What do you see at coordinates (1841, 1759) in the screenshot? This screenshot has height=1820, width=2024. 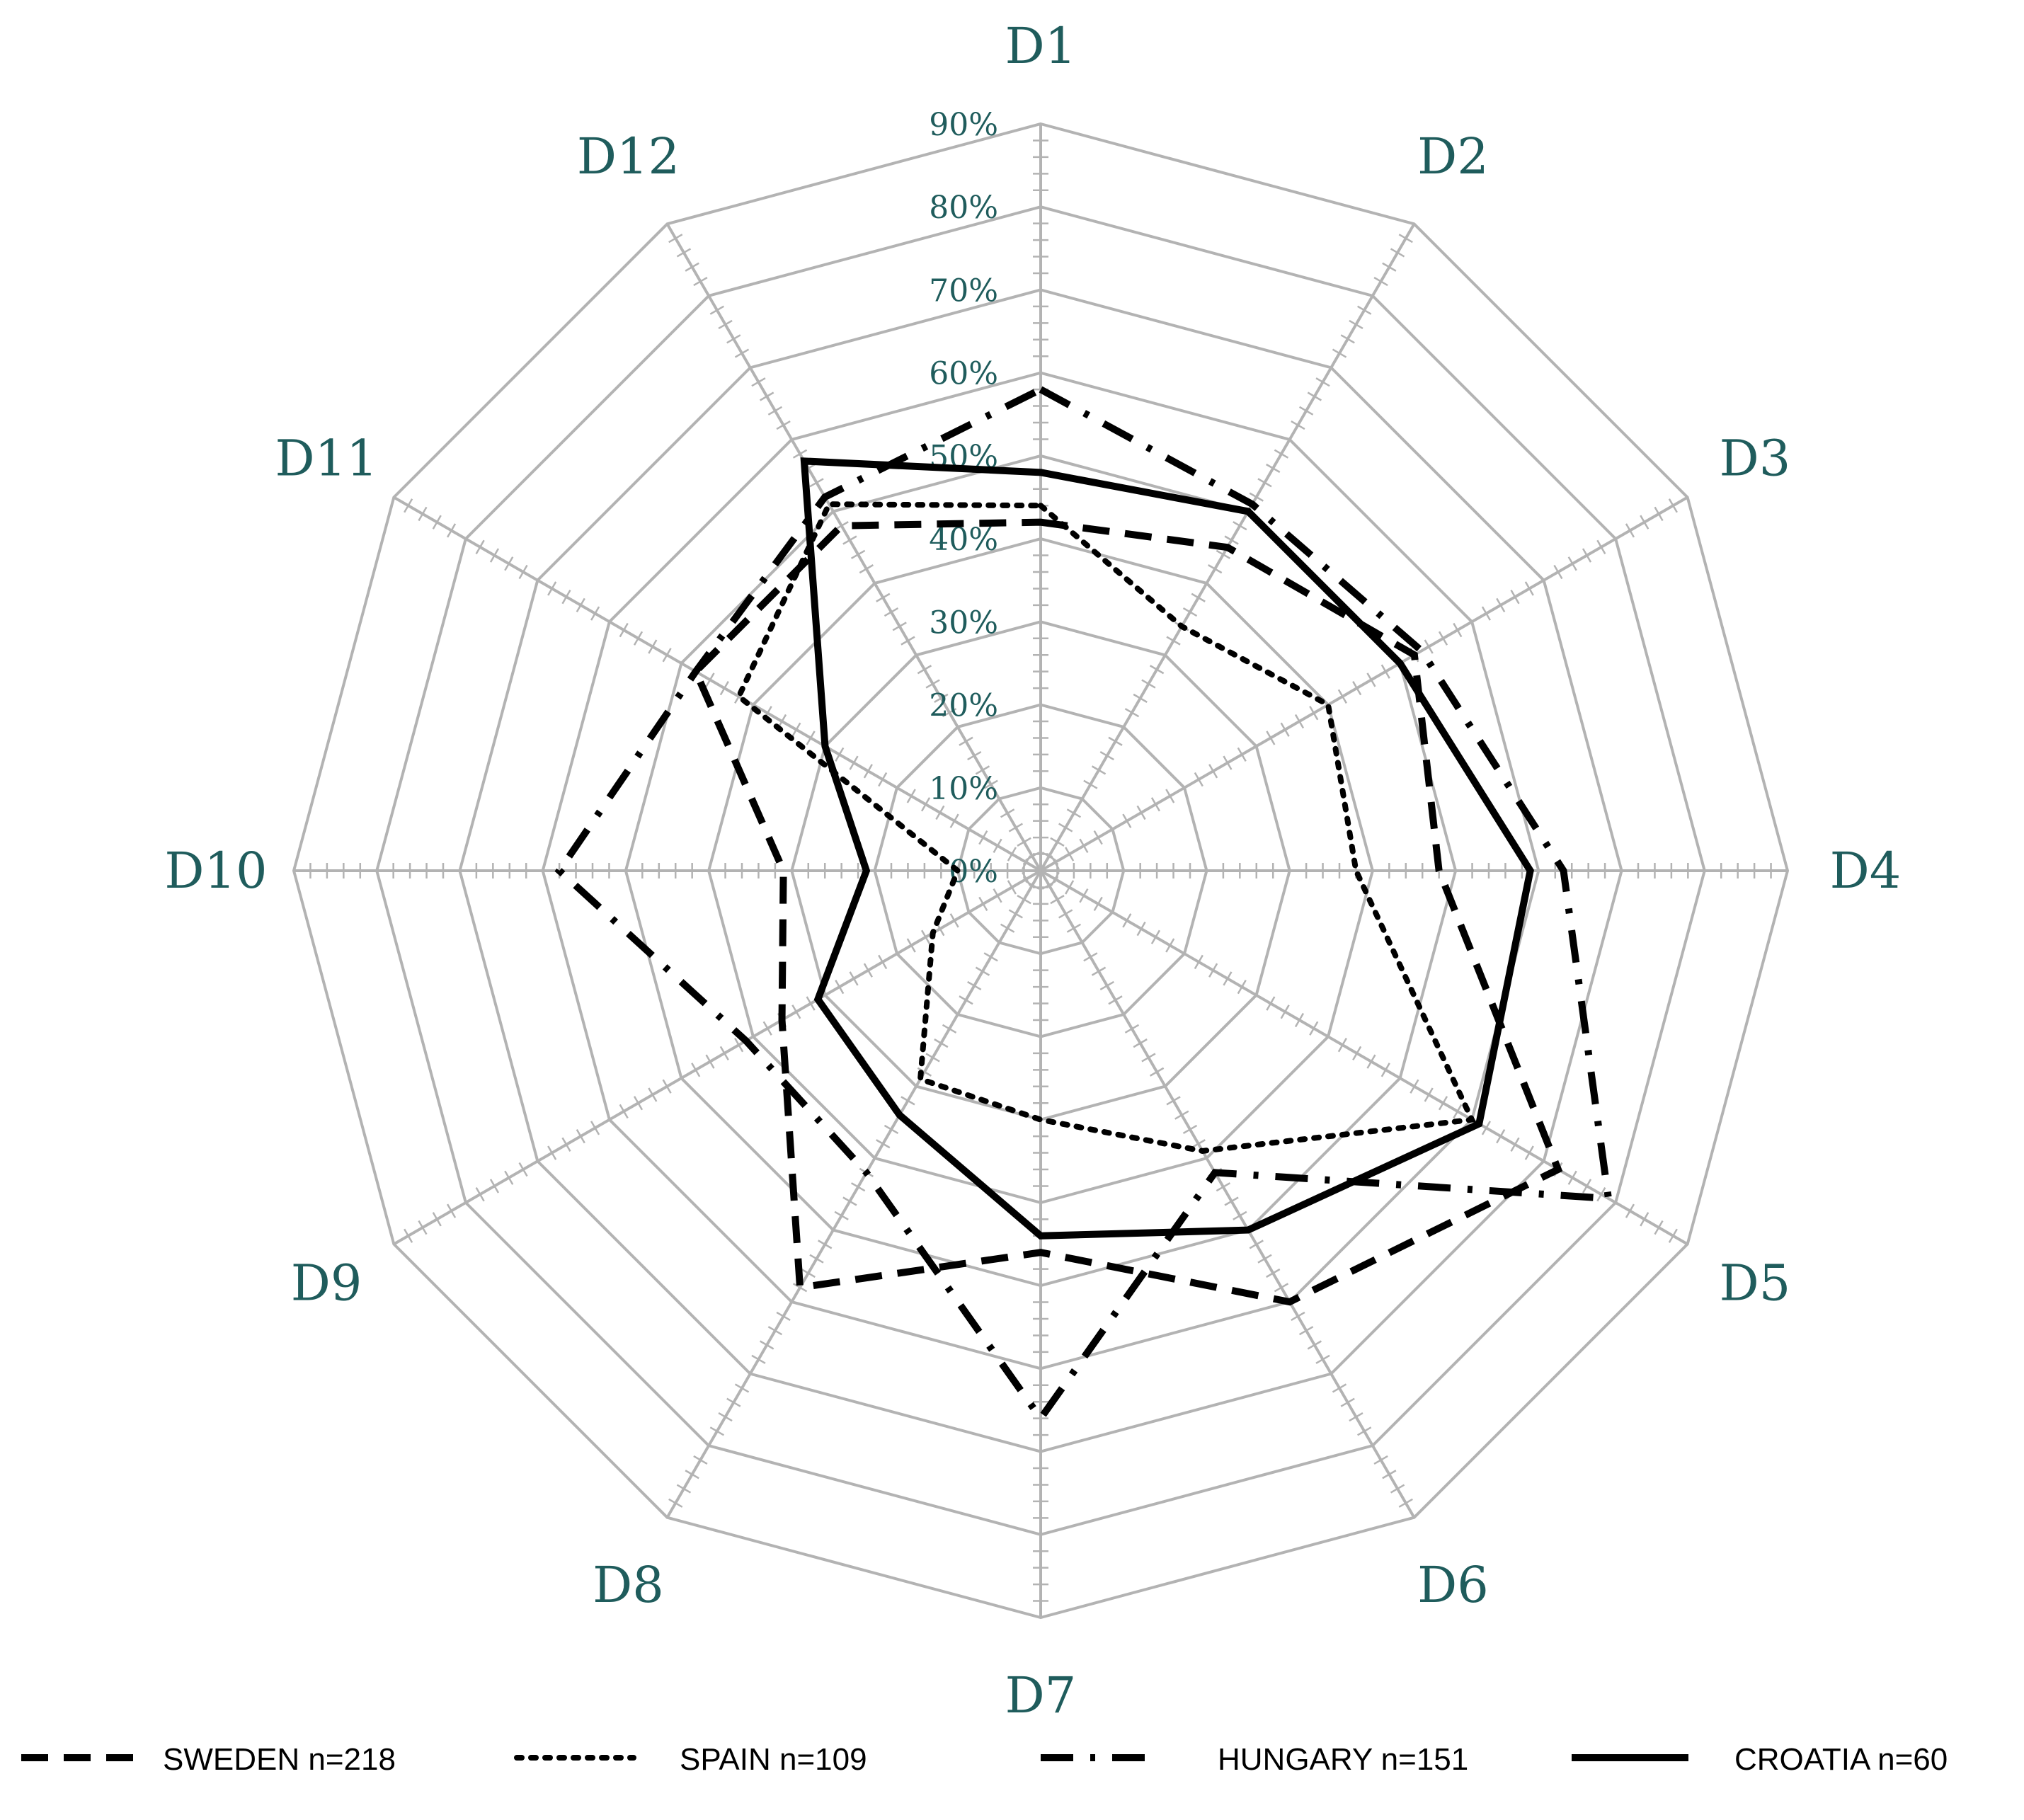 I see `legend-label-croatia: CROATIA n=60` at bounding box center [1841, 1759].